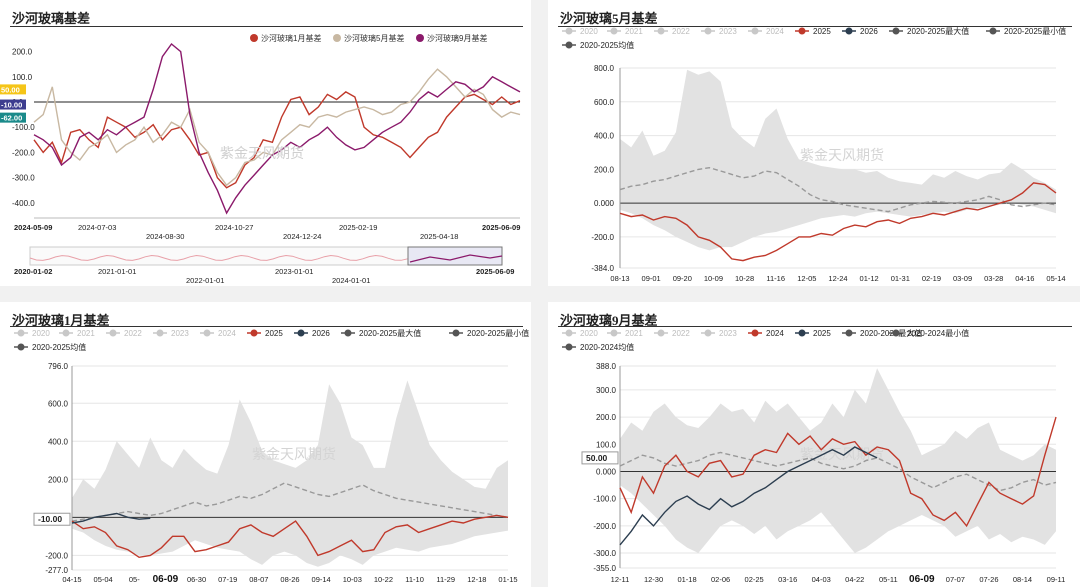  Describe the element at coordinates (234, 227) in the screenshot. I see `x-tick-label: 2024-10-27` at that location.